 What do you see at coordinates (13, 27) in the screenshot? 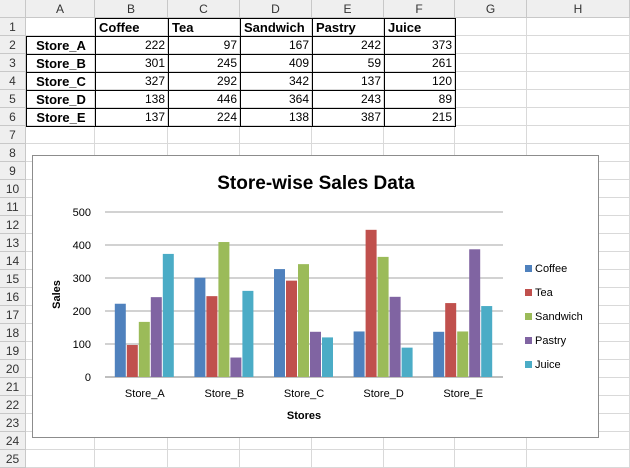
I see `row-header-1: 1` at bounding box center [13, 27].